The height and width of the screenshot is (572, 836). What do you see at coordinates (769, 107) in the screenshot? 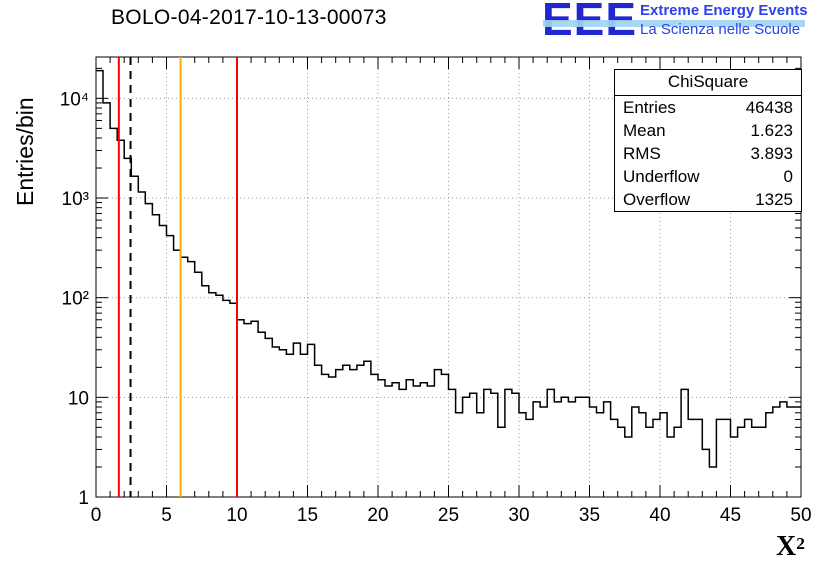
I see `stats-value: 46438` at bounding box center [769, 107].